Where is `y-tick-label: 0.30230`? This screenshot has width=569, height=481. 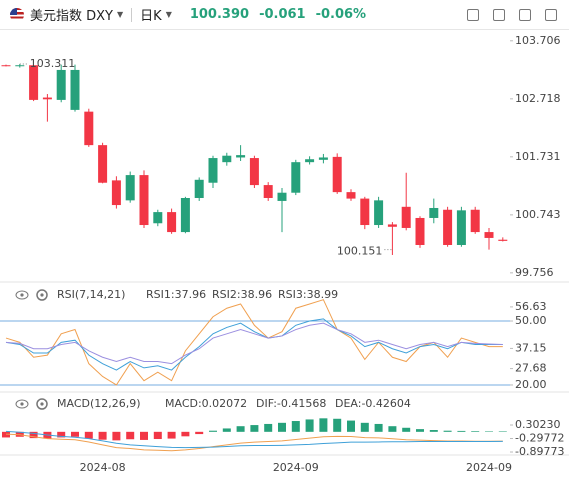
y-tick-label: 0.30230 is located at coordinates (538, 424).